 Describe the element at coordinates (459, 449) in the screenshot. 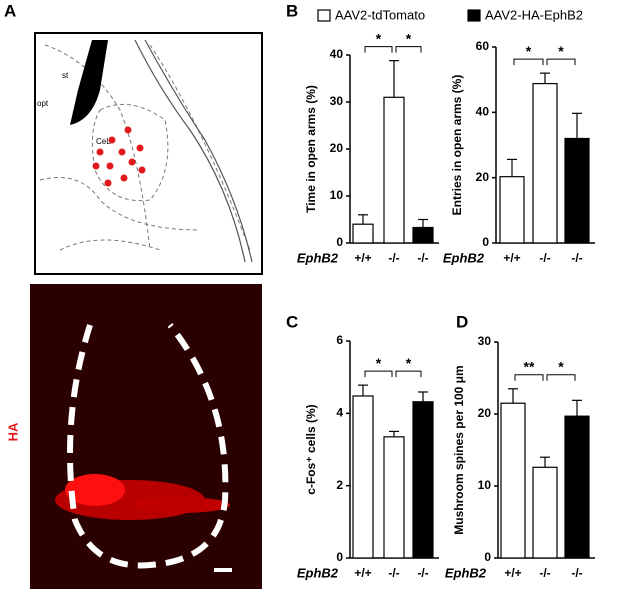

I see `y-axis-label: Mushroom spines per 100 μm` at that location.